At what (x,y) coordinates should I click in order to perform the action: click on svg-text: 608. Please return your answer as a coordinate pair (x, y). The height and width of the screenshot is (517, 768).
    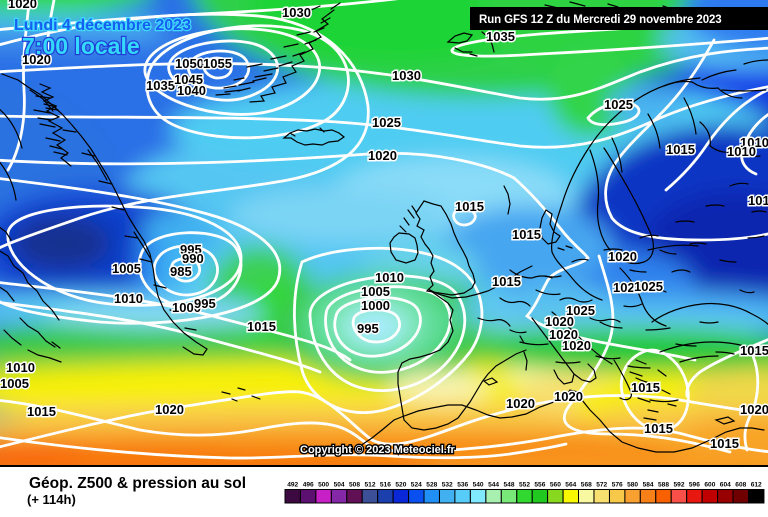
    Looking at the image, I should click on (740, 485).